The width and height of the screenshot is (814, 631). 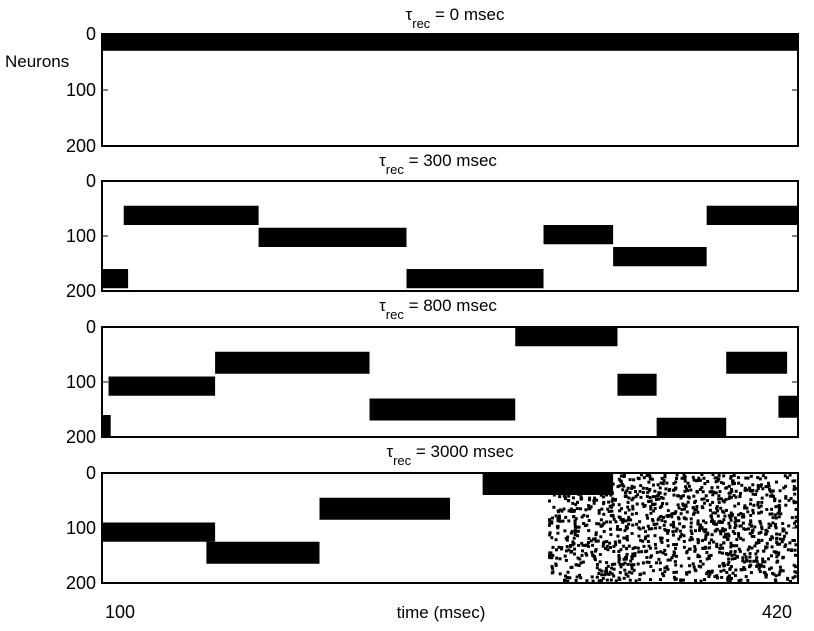 What do you see at coordinates (37, 61) in the screenshot?
I see `y-axis-label: Neurons` at bounding box center [37, 61].